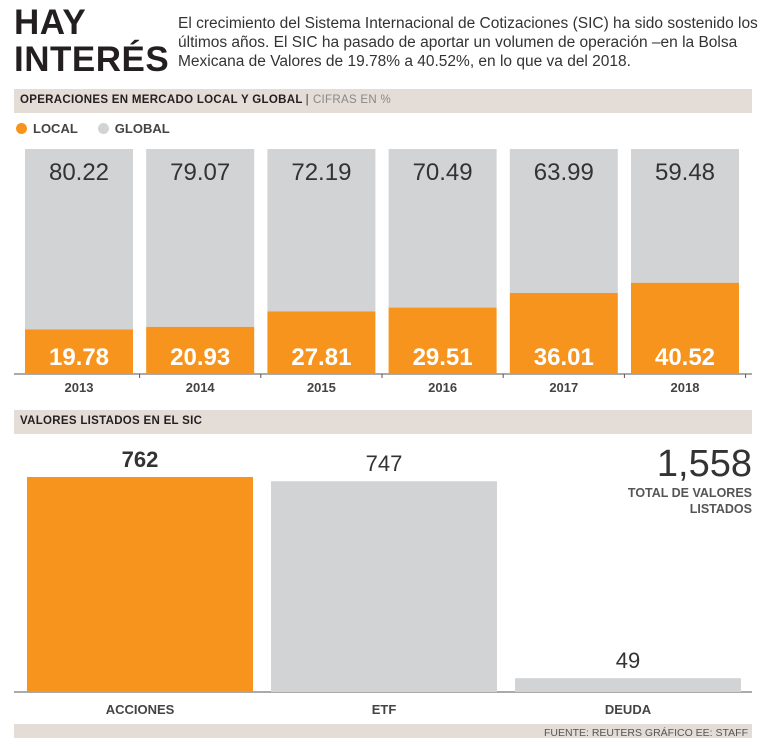 This screenshot has height=749, width=768. What do you see at coordinates (384, 709) in the screenshot?
I see `category-label-etf: ETF` at bounding box center [384, 709].